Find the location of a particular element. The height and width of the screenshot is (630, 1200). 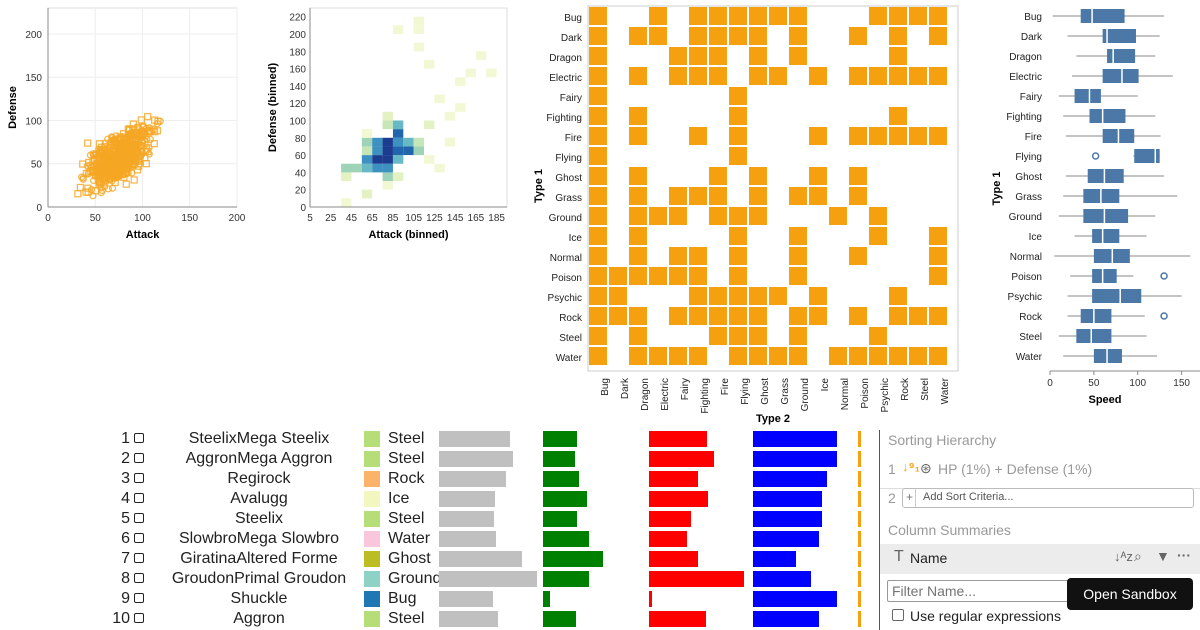

plus-icon: + is located at coordinates (910, 497).